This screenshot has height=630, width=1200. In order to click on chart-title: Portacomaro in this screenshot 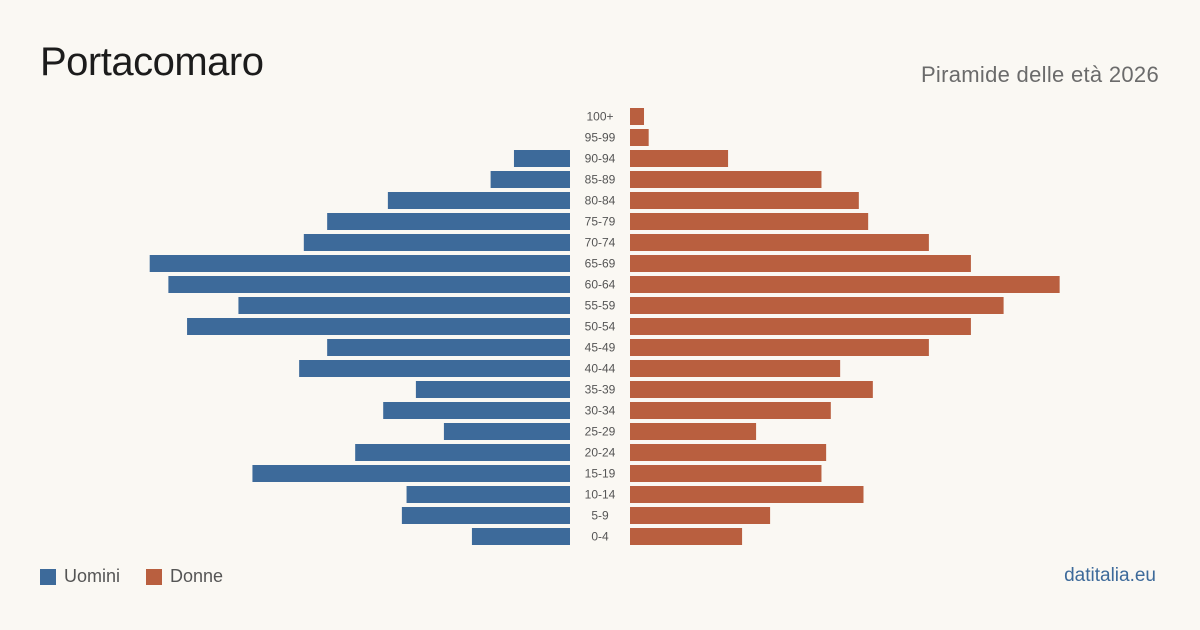, I will do `click(152, 62)`.